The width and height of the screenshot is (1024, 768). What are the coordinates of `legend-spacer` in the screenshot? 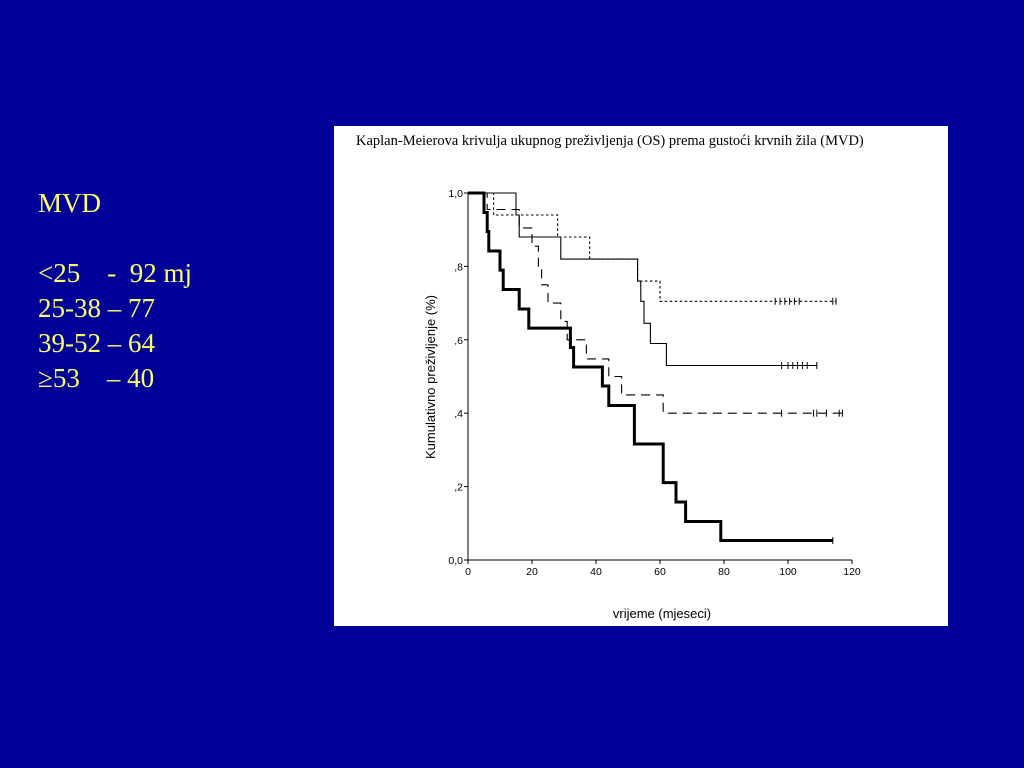 It's located at (115, 238).